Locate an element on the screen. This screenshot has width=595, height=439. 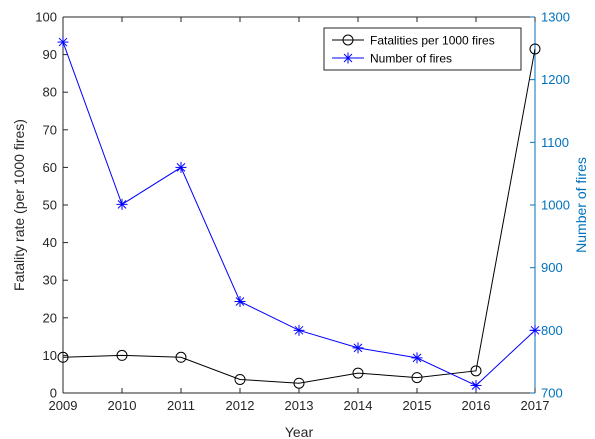
legend-label: Fatalities per 1000 fires is located at coordinates (432, 41).